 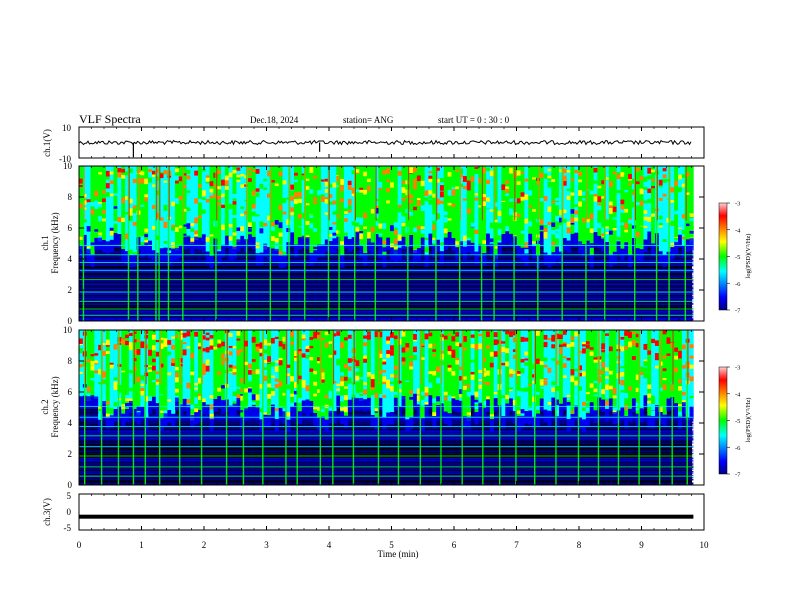 What do you see at coordinates (79, 545) in the screenshot?
I see `x-tick-label: 0` at bounding box center [79, 545].